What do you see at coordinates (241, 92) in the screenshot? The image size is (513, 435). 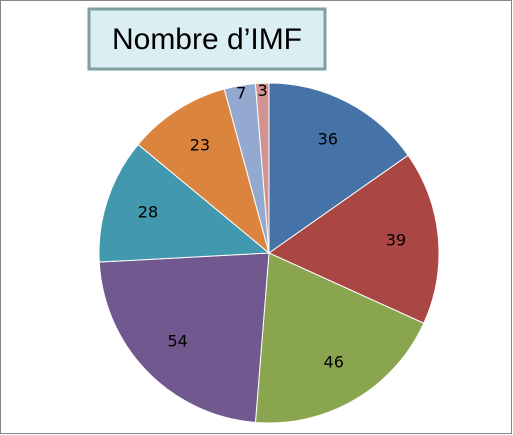 I see `data-label: 7` at bounding box center [241, 92].